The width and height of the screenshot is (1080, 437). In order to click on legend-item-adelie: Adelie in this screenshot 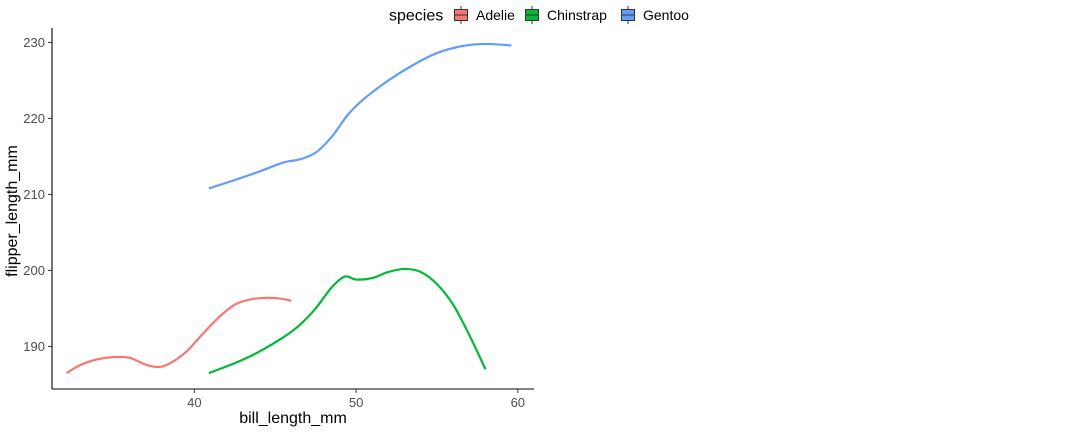, I will do `click(484, 15)`.